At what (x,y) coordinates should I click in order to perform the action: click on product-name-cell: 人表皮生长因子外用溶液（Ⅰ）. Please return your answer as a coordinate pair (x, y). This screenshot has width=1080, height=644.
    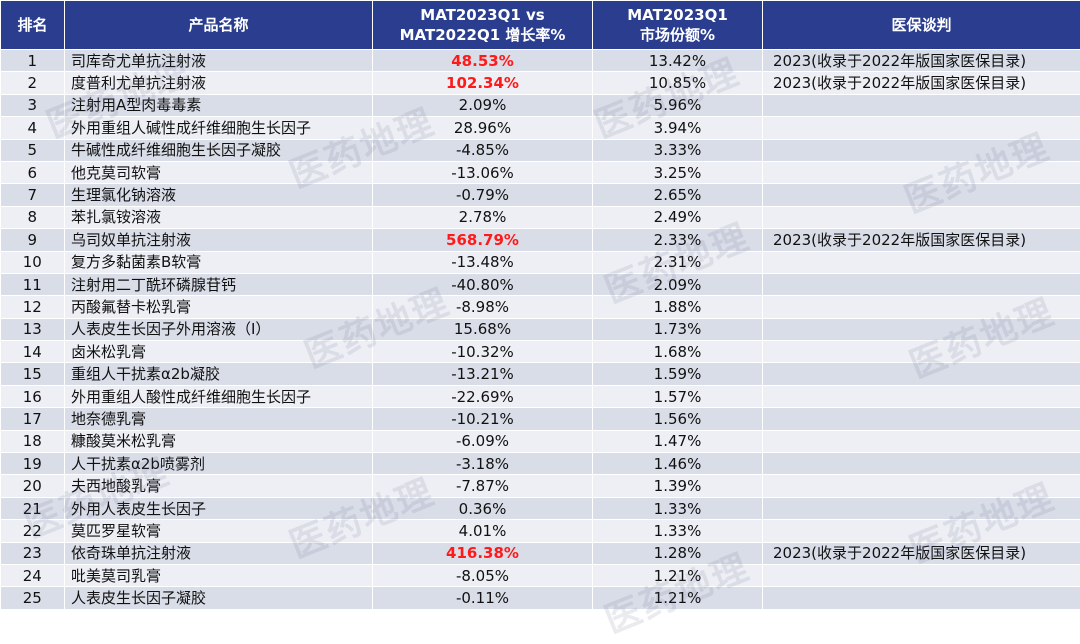
    Looking at the image, I should click on (219, 329).